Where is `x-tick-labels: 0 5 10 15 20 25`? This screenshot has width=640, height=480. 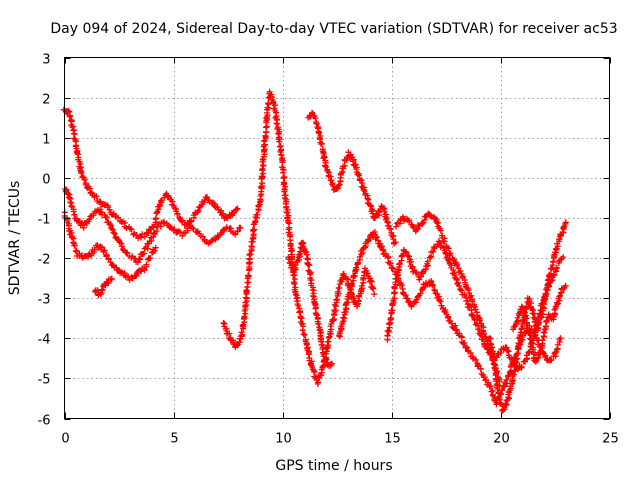
x-tick-labels: 0 5 10 15 20 25 is located at coordinates (339, 439).